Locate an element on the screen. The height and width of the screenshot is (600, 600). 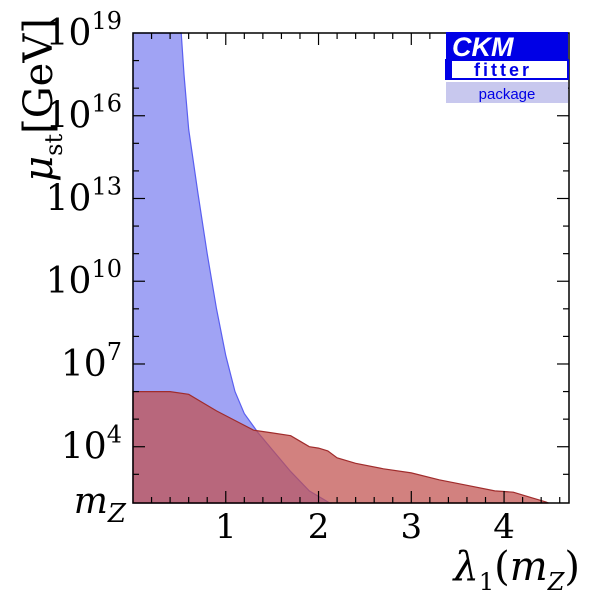
y-tick-label: 10¹⁶ is located at coordinates (84, 113).